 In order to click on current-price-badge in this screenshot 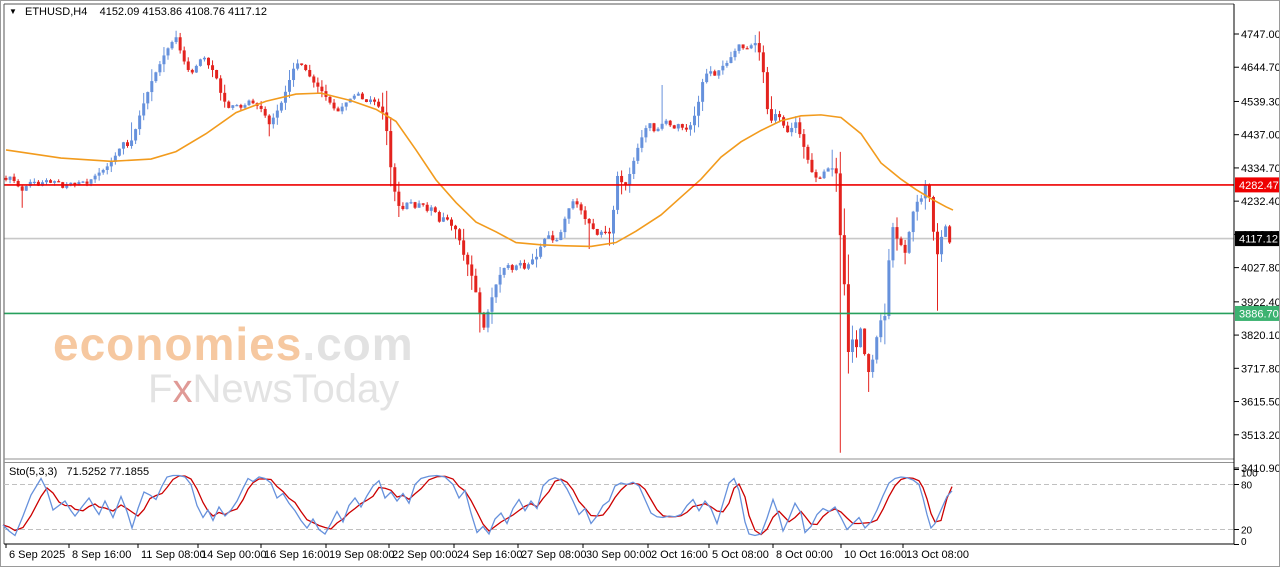, I will do `click(1257, 239)`.